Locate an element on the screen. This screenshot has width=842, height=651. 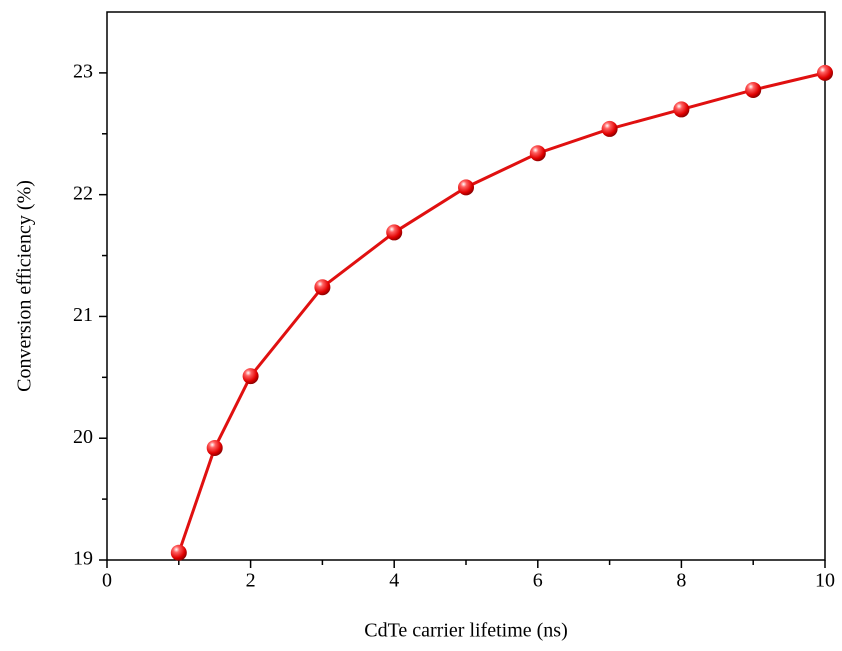
y-tick-label: 21 is located at coordinates (83, 315).